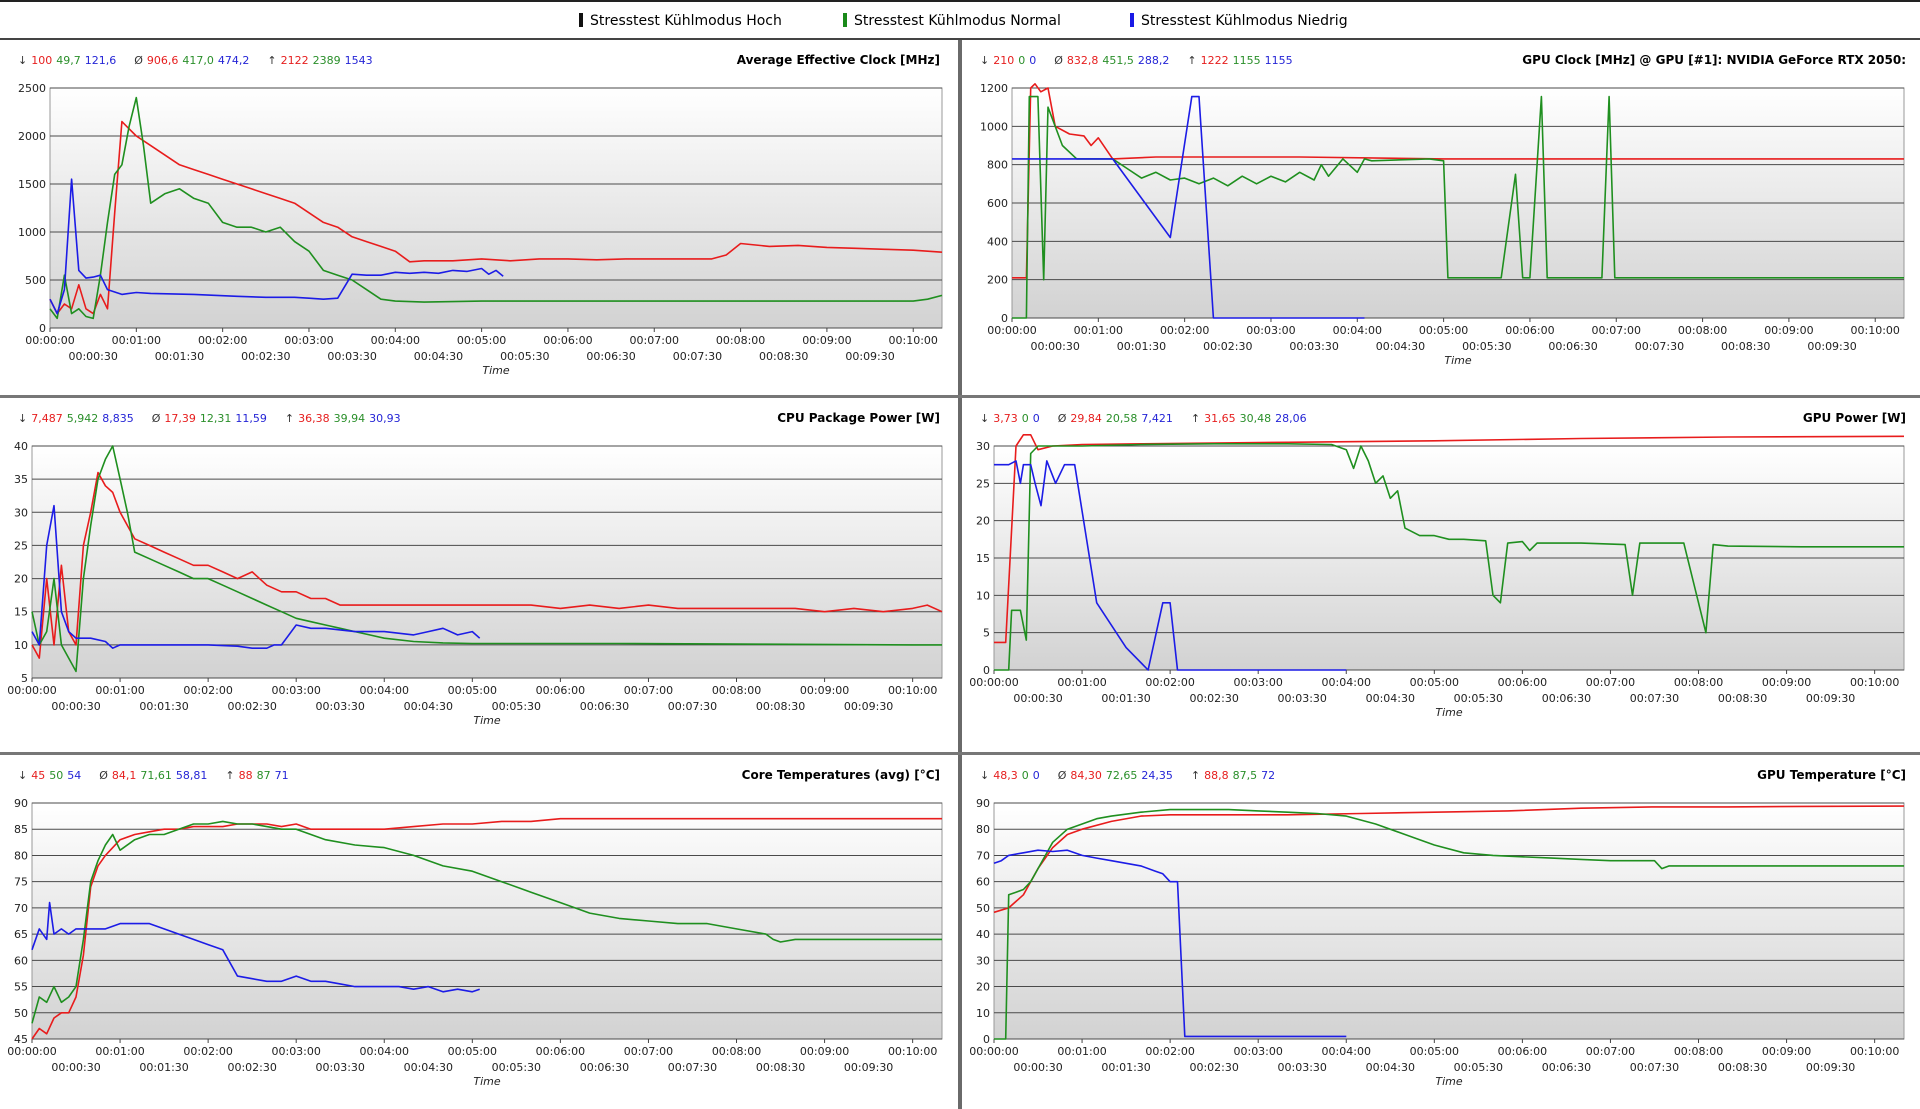 The image size is (1920, 1109). What do you see at coordinates (1788, 330) in the screenshot?
I see `x-tick-label: 00:09:00` at bounding box center [1788, 330].